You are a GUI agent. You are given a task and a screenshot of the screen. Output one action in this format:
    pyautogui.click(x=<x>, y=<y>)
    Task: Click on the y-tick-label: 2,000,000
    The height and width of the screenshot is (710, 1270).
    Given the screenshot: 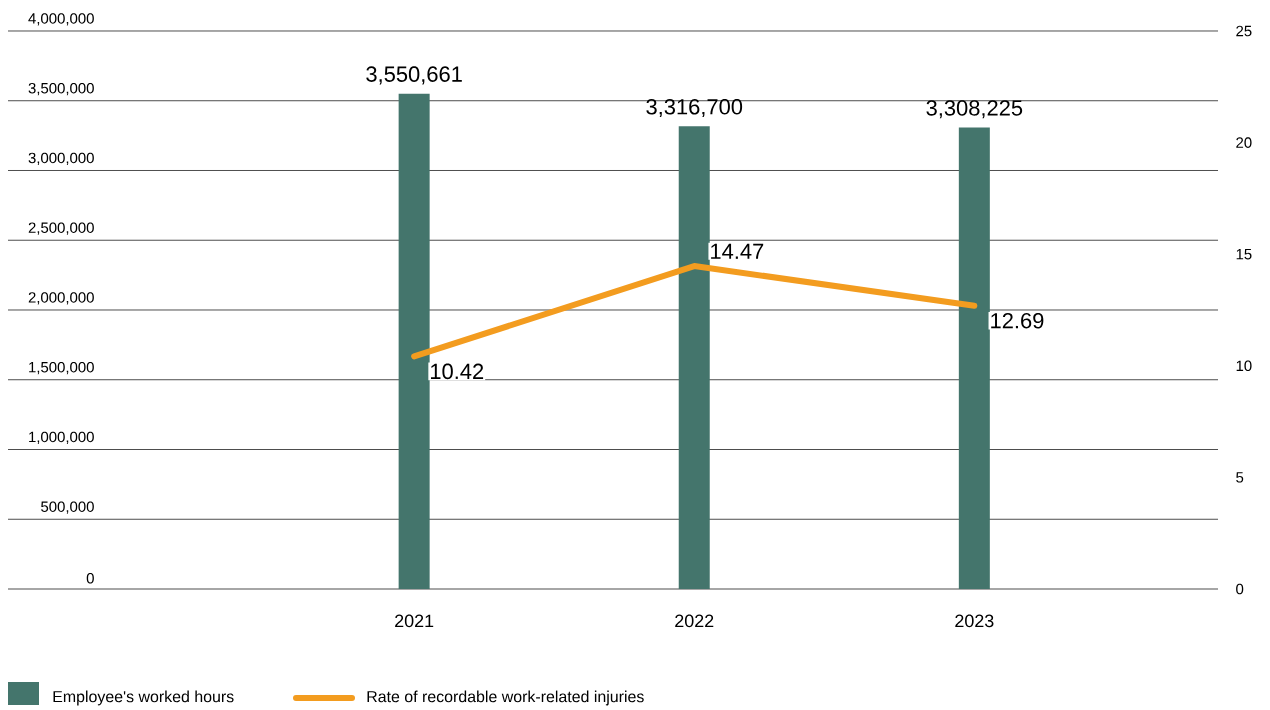 What is the action you would take?
    pyautogui.click(x=61, y=298)
    